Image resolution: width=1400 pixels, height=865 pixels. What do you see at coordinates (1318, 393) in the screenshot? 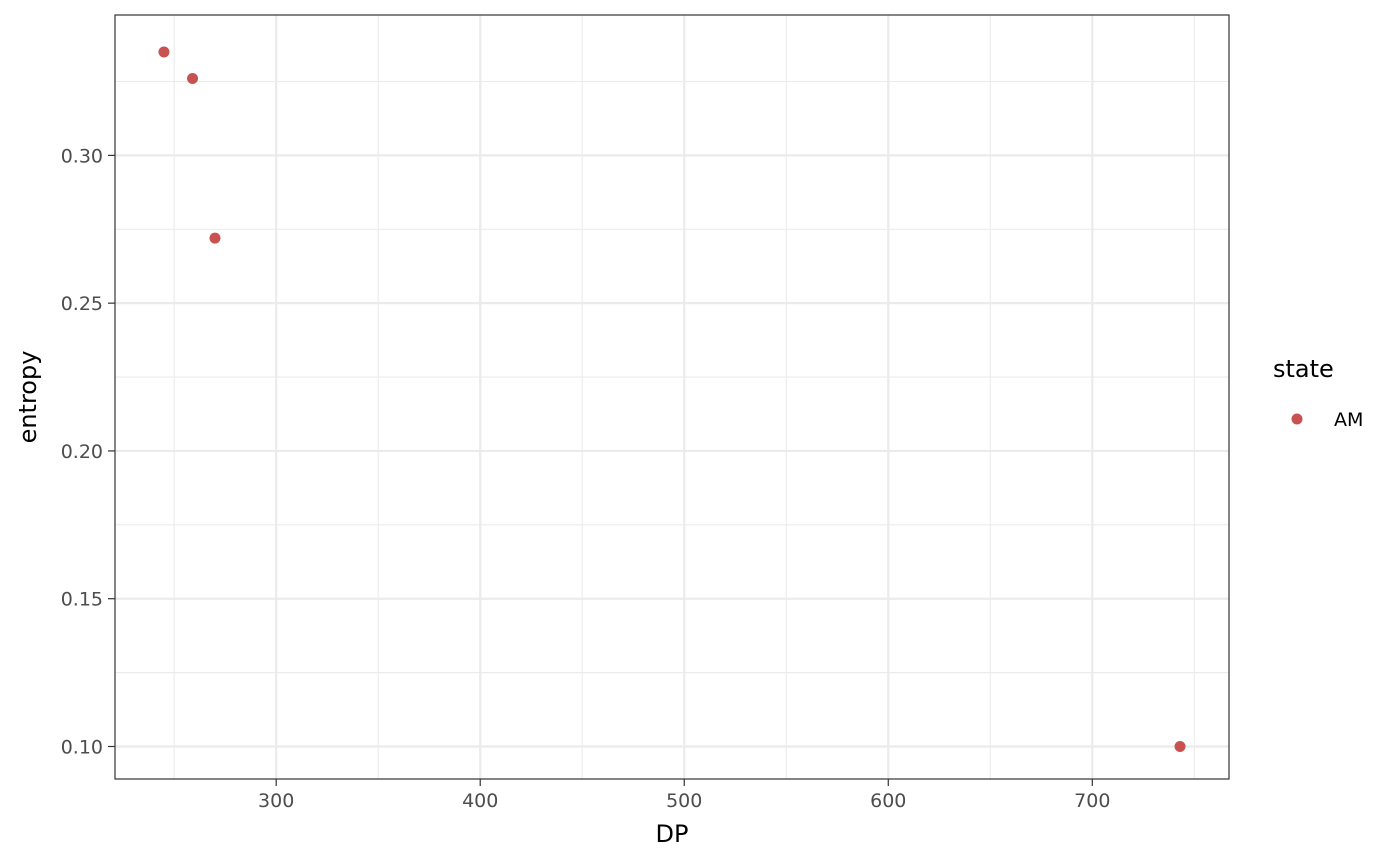
I see `legend: state AM` at bounding box center [1318, 393].